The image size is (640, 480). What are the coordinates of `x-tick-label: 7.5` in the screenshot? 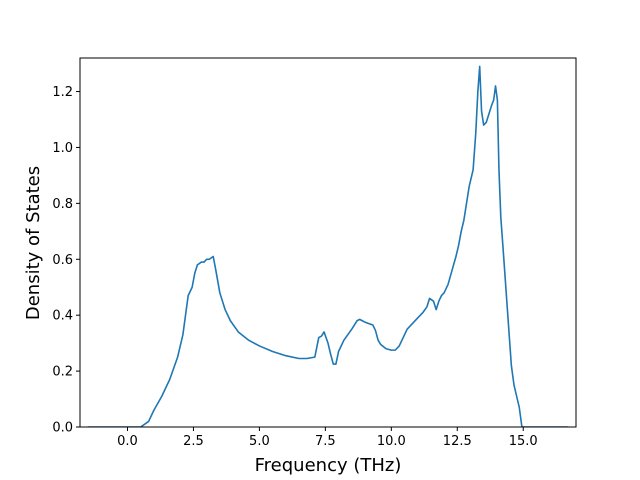 It's located at (325, 441).